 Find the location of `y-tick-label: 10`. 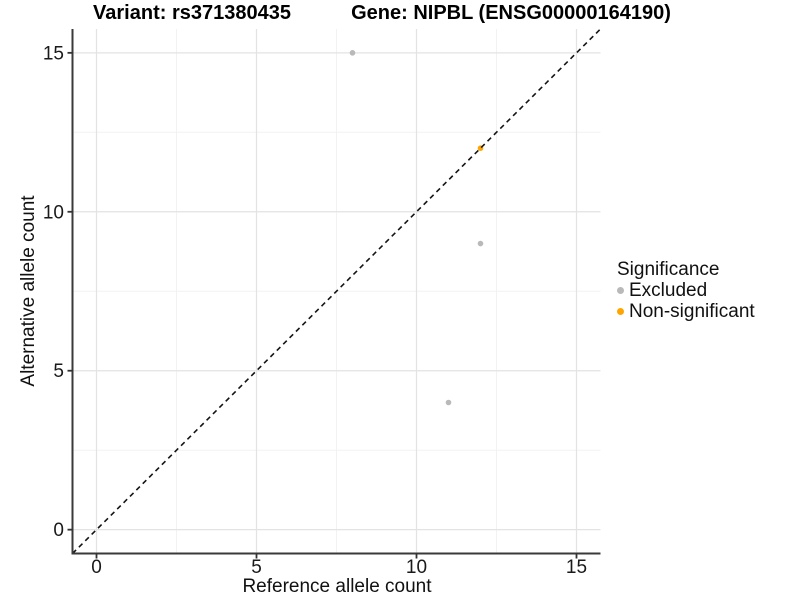

y-tick-label: 10 is located at coordinates (53, 212).